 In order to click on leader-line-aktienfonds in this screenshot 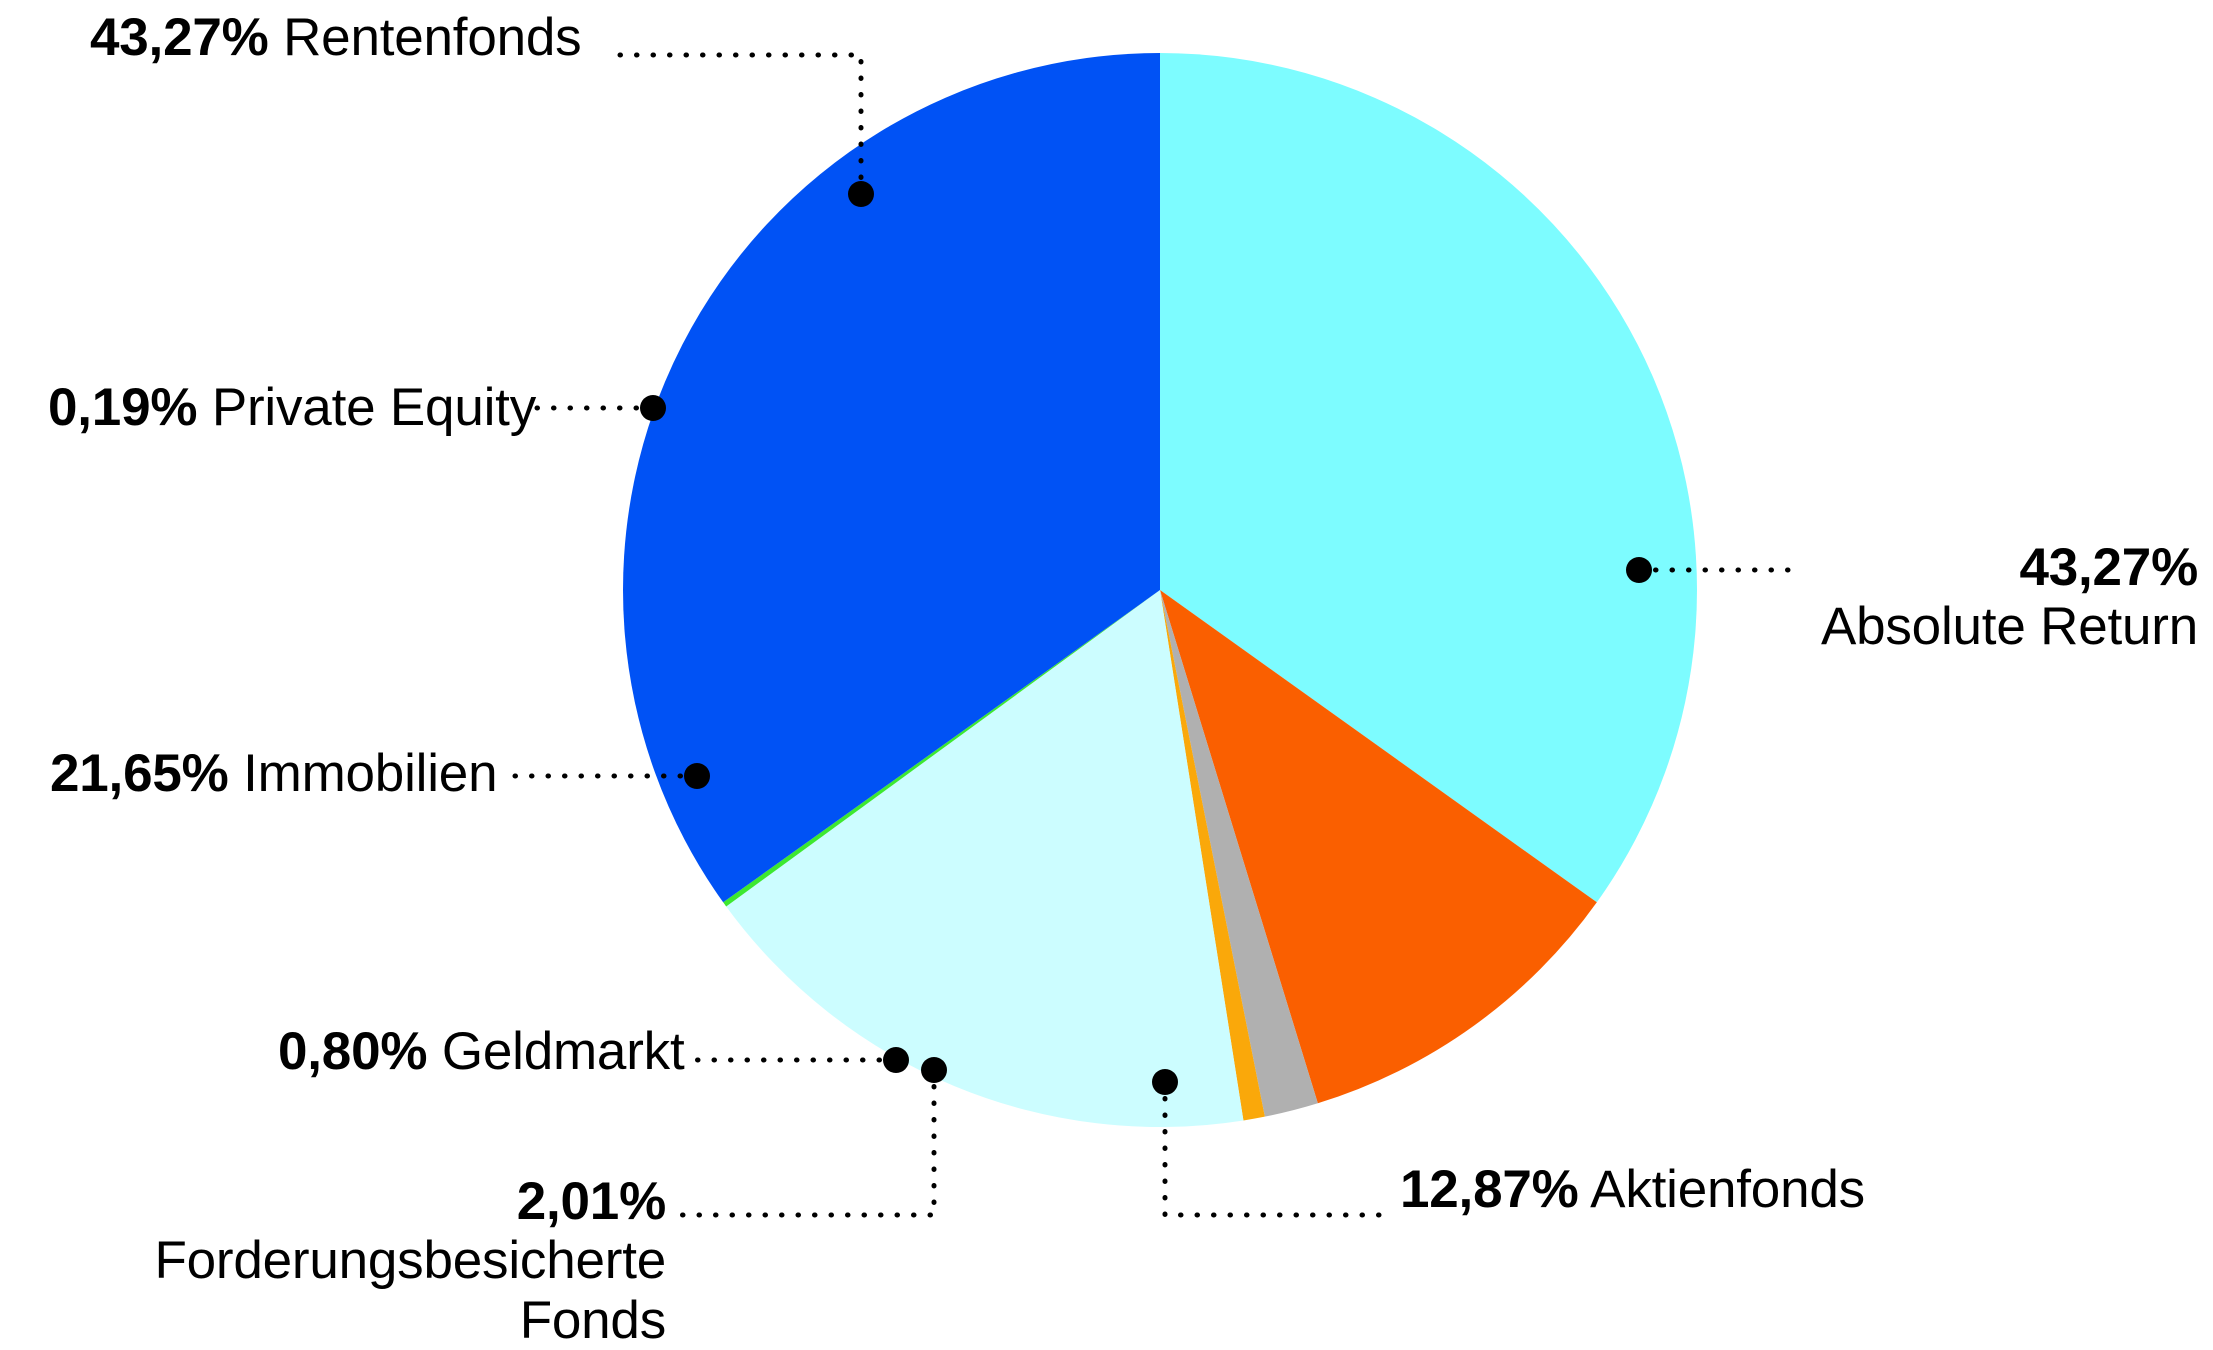, I will do `click(1276, 1148)`.